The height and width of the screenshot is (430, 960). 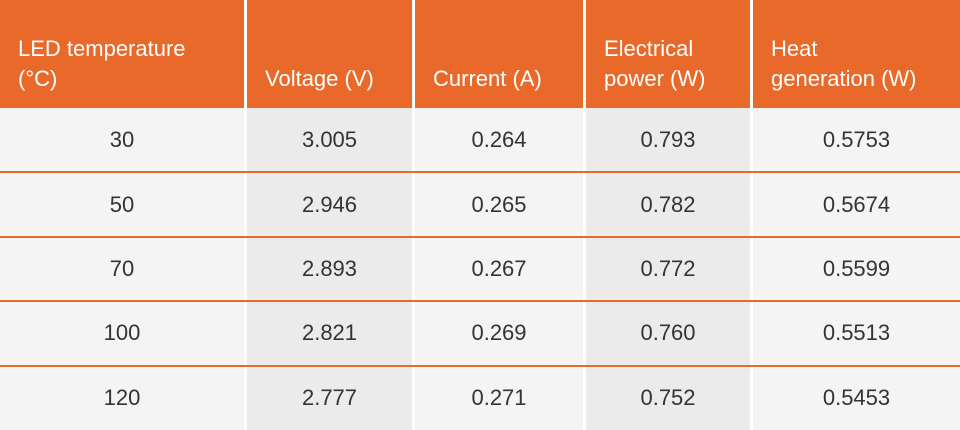 What do you see at coordinates (122, 269) in the screenshot?
I see `table-cell: 70` at bounding box center [122, 269].